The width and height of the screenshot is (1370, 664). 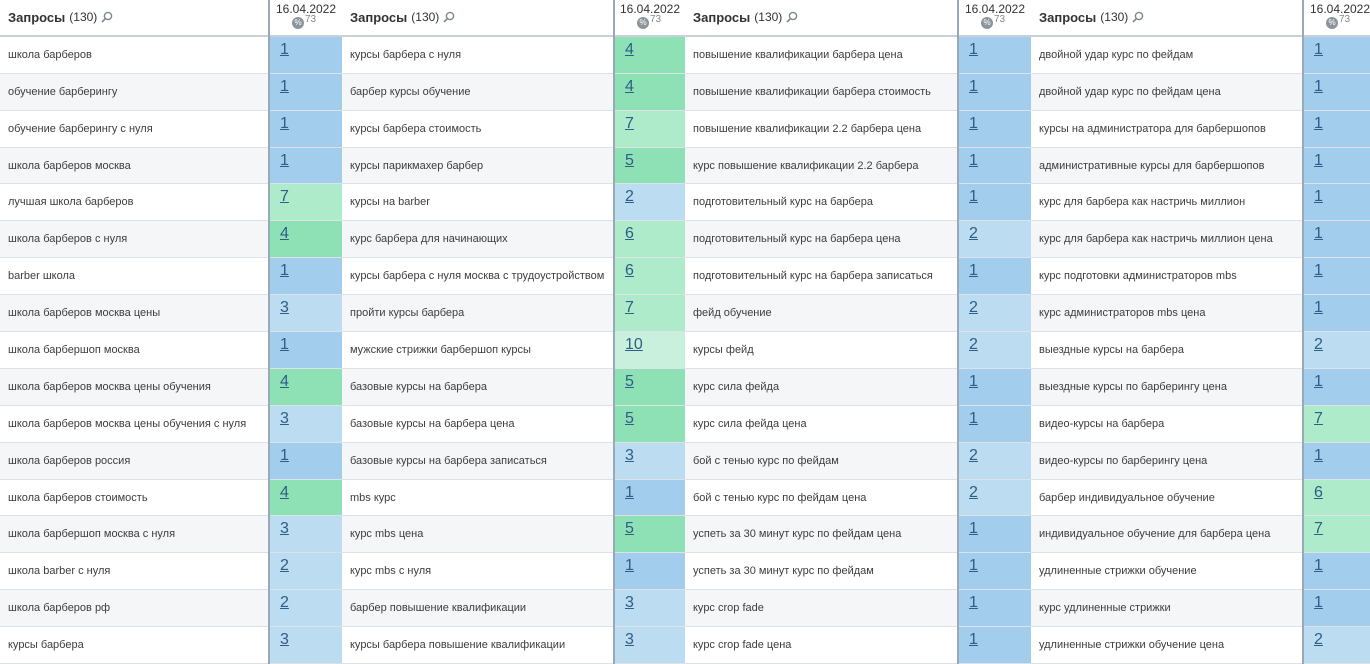 What do you see at coordinates (134, 498) in the screenshot?
I see `query-row: школа барберов стоимость` at bounding box center [134, 498].